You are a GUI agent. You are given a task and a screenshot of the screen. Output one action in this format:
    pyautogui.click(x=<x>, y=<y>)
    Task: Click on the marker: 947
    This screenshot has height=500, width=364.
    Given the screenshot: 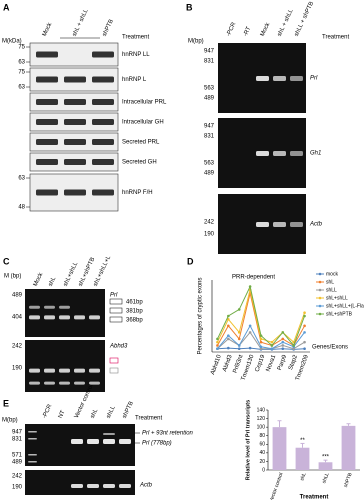 What is the action you would take?
    pyautogui.click(x=17, y=433)
    